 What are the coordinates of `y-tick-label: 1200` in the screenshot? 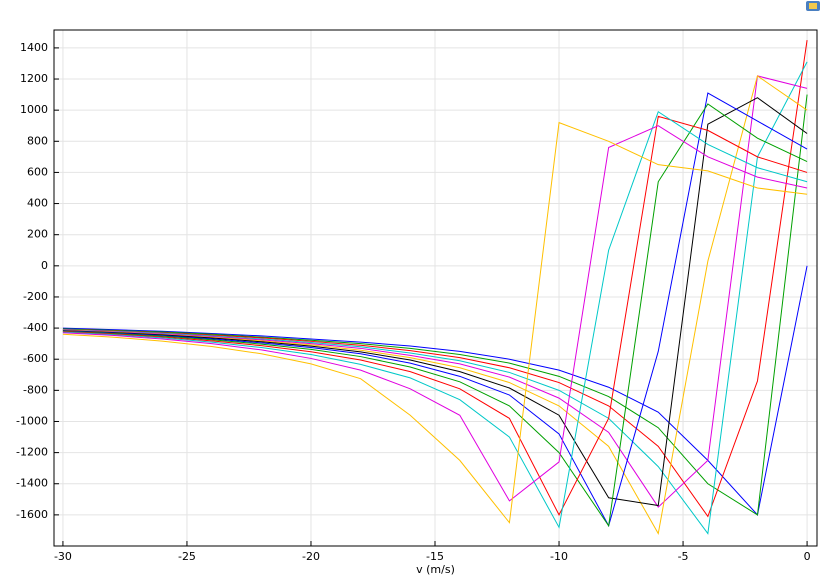 It's located at (34, 78).